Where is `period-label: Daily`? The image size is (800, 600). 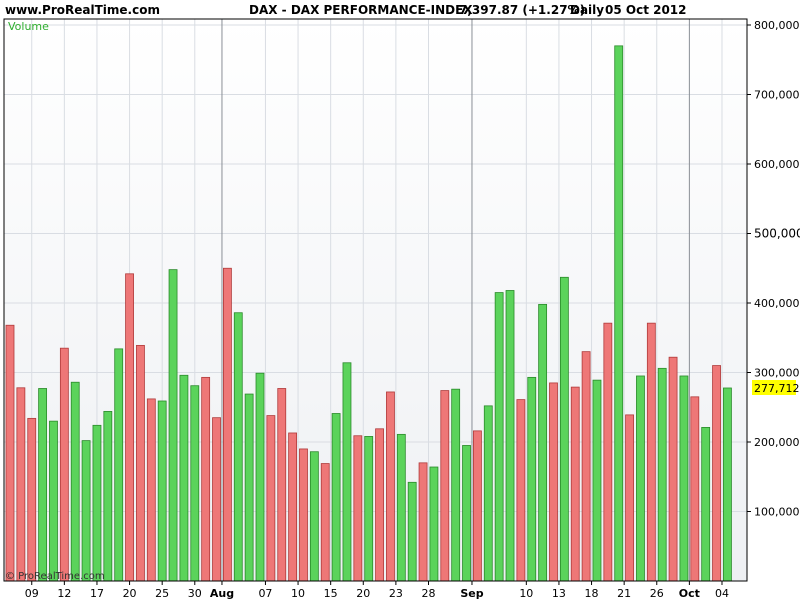 period-label: Daily is located at coordinates (587, 10).